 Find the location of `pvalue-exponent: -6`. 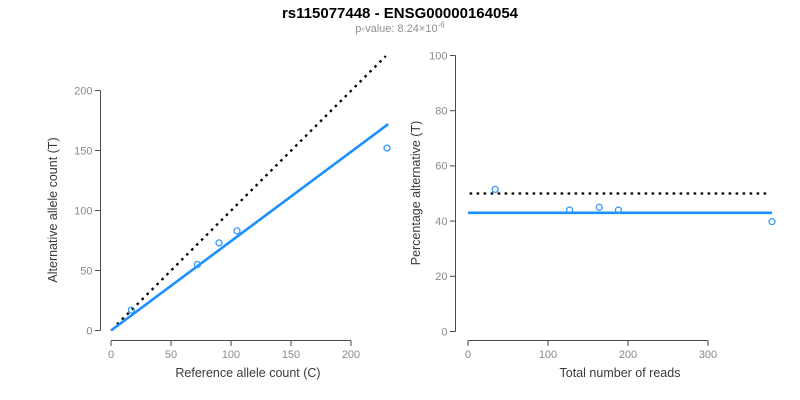

pvalue-exponent: -6 is located at coordinates (441, 25).